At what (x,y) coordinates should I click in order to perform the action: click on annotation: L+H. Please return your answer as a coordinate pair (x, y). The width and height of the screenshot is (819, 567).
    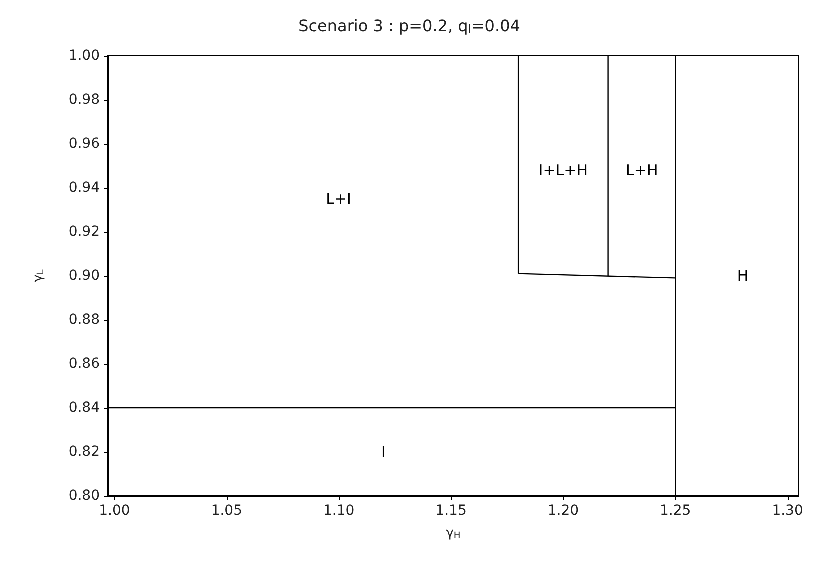
    Looking at the image, I should click on (642, 170).